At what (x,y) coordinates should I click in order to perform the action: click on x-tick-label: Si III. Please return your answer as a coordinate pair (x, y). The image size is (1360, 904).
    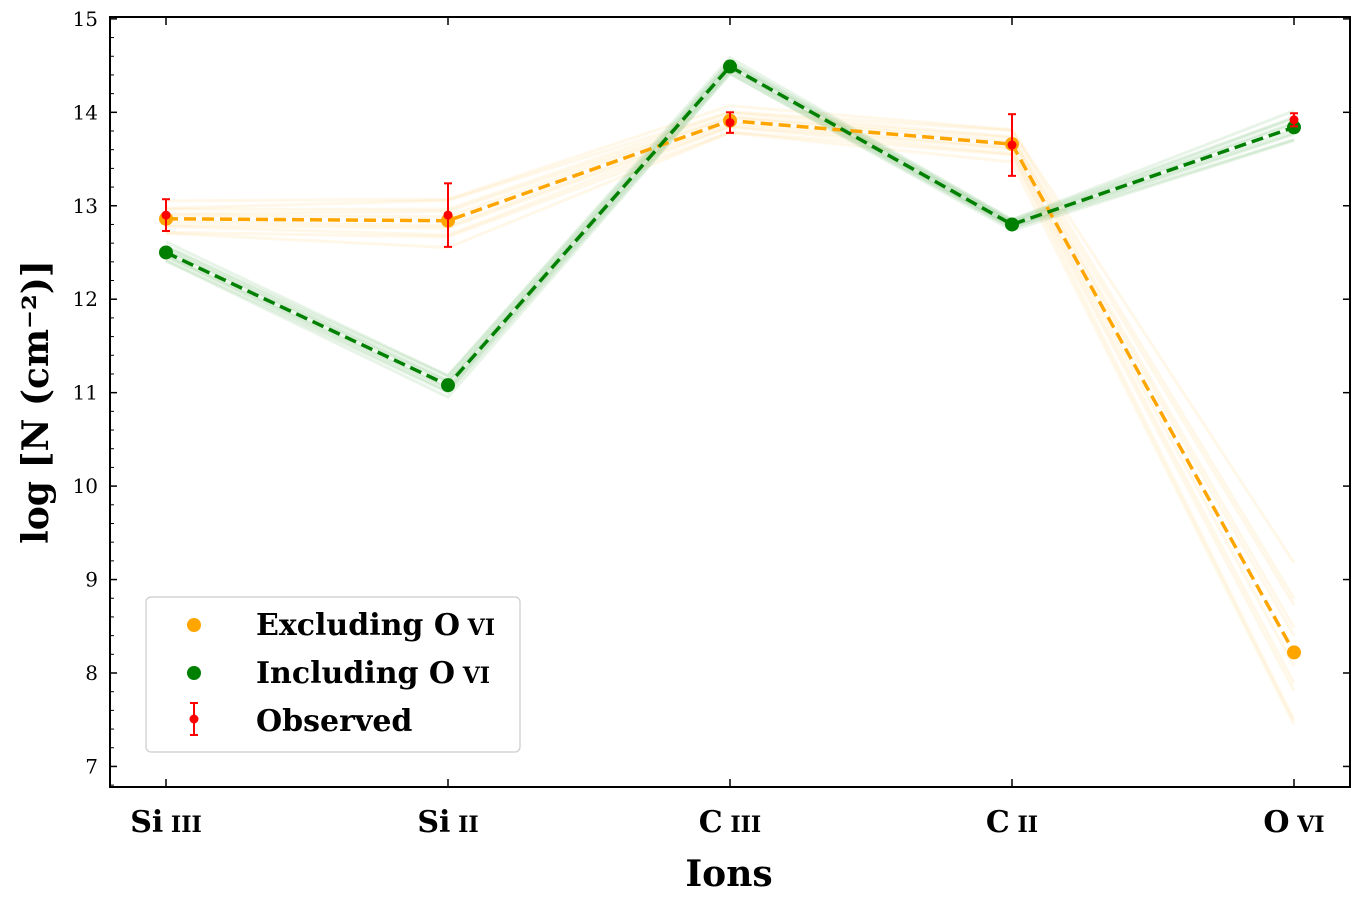
    Looking at the image, I should click on (166, 822).